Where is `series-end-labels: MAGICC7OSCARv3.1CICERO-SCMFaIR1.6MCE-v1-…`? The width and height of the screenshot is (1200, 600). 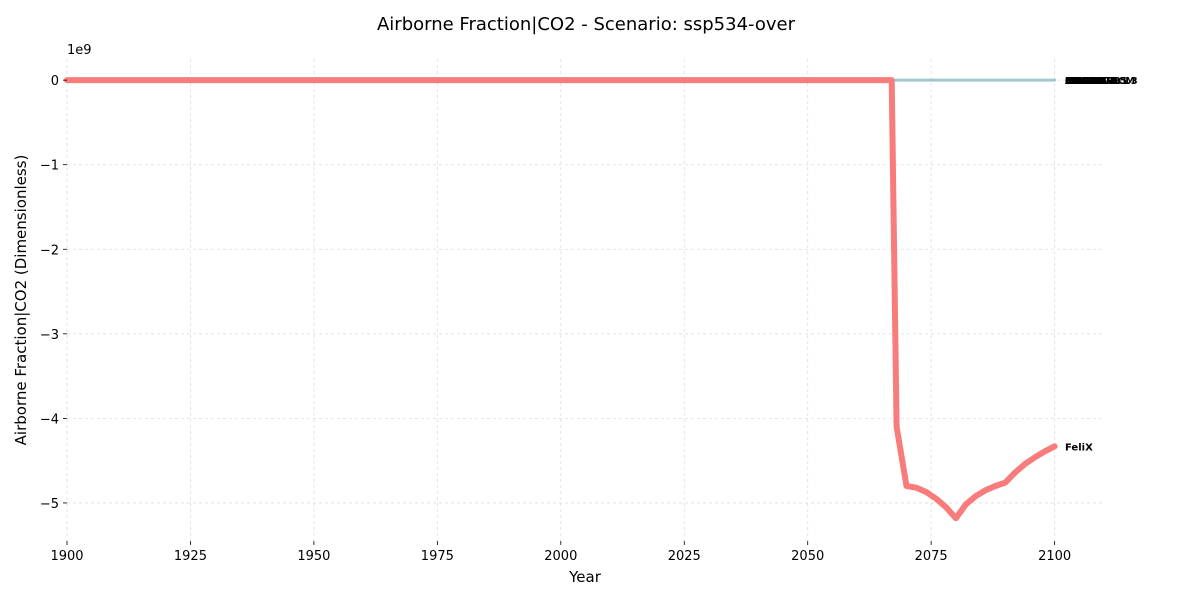 series-end-labels: MAGICC7OSCARv3.1CICERO-SCMFaIR1.6MCE-v1-… is located at coordinates (1101, 264).